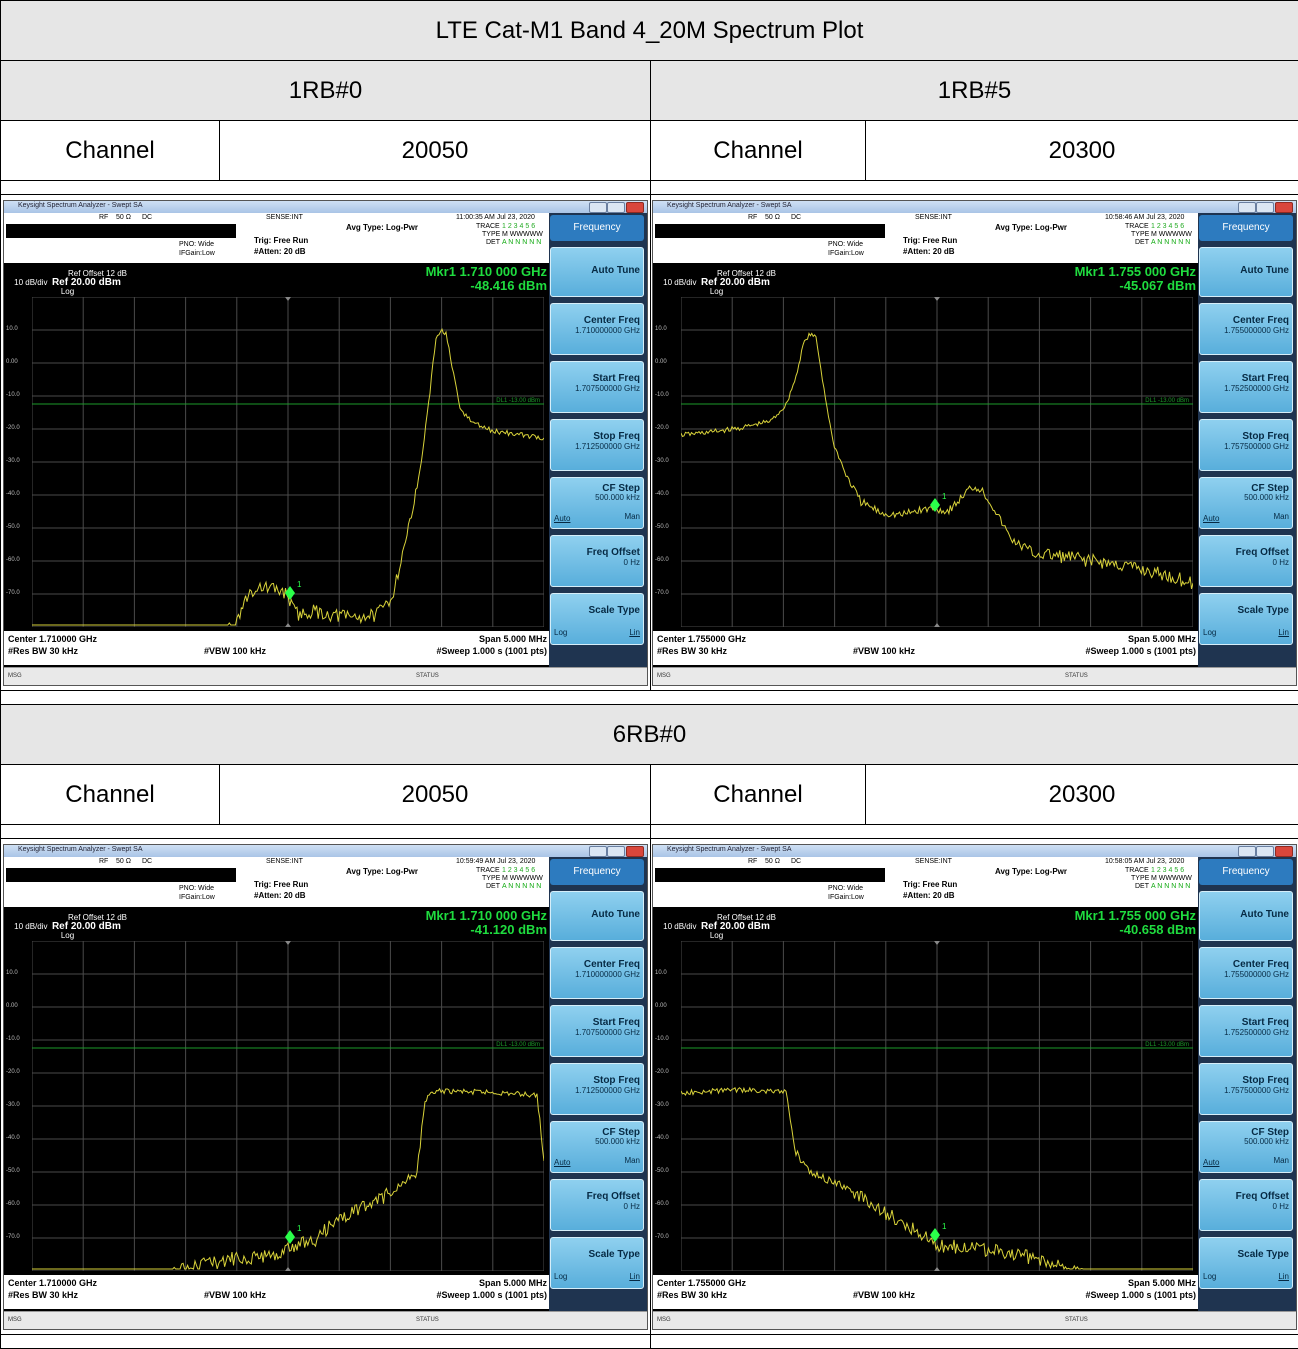  What do you see at coordinates (597, 964) in the screenshot?
I see `center-freq-label: Center Freq` at bounding box center [597, 964].